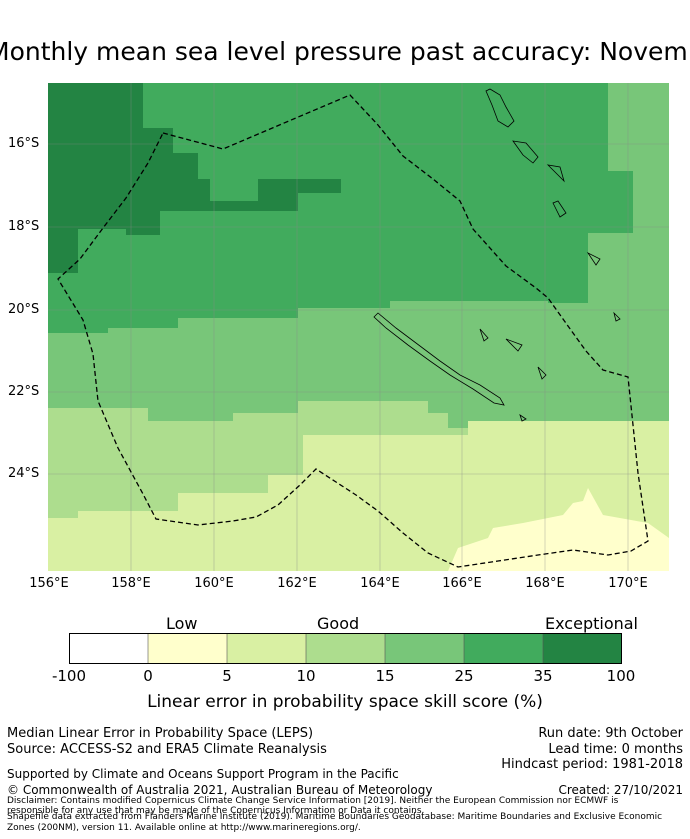  I want to click on colorbar-tick-15: 15, so click(385, 676).